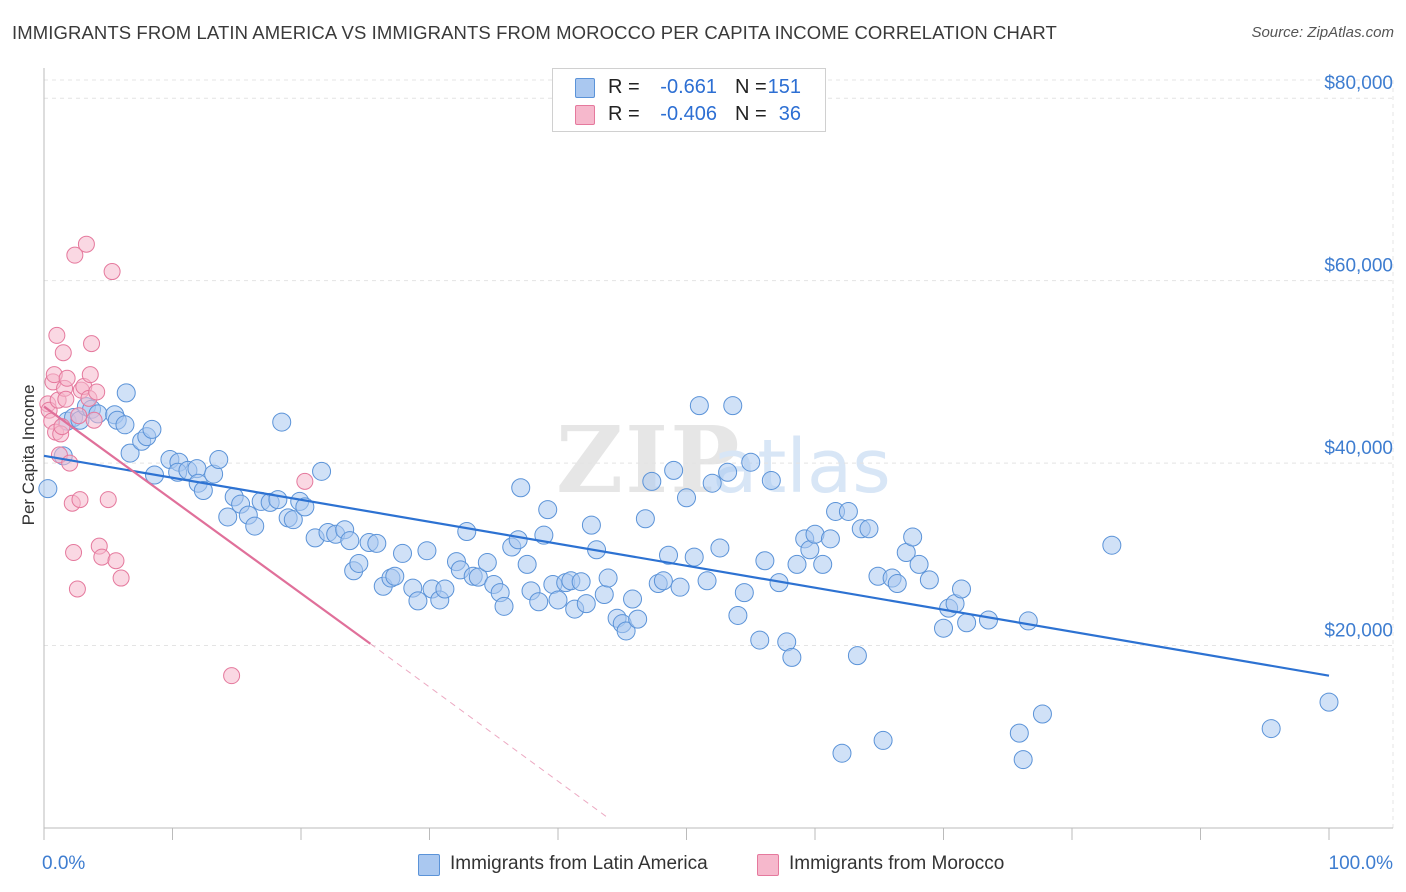 This screenshot has width=1406, height=892. I want to click on legend-item-morocco: Immigrants from Morocco, so click(897, 865).